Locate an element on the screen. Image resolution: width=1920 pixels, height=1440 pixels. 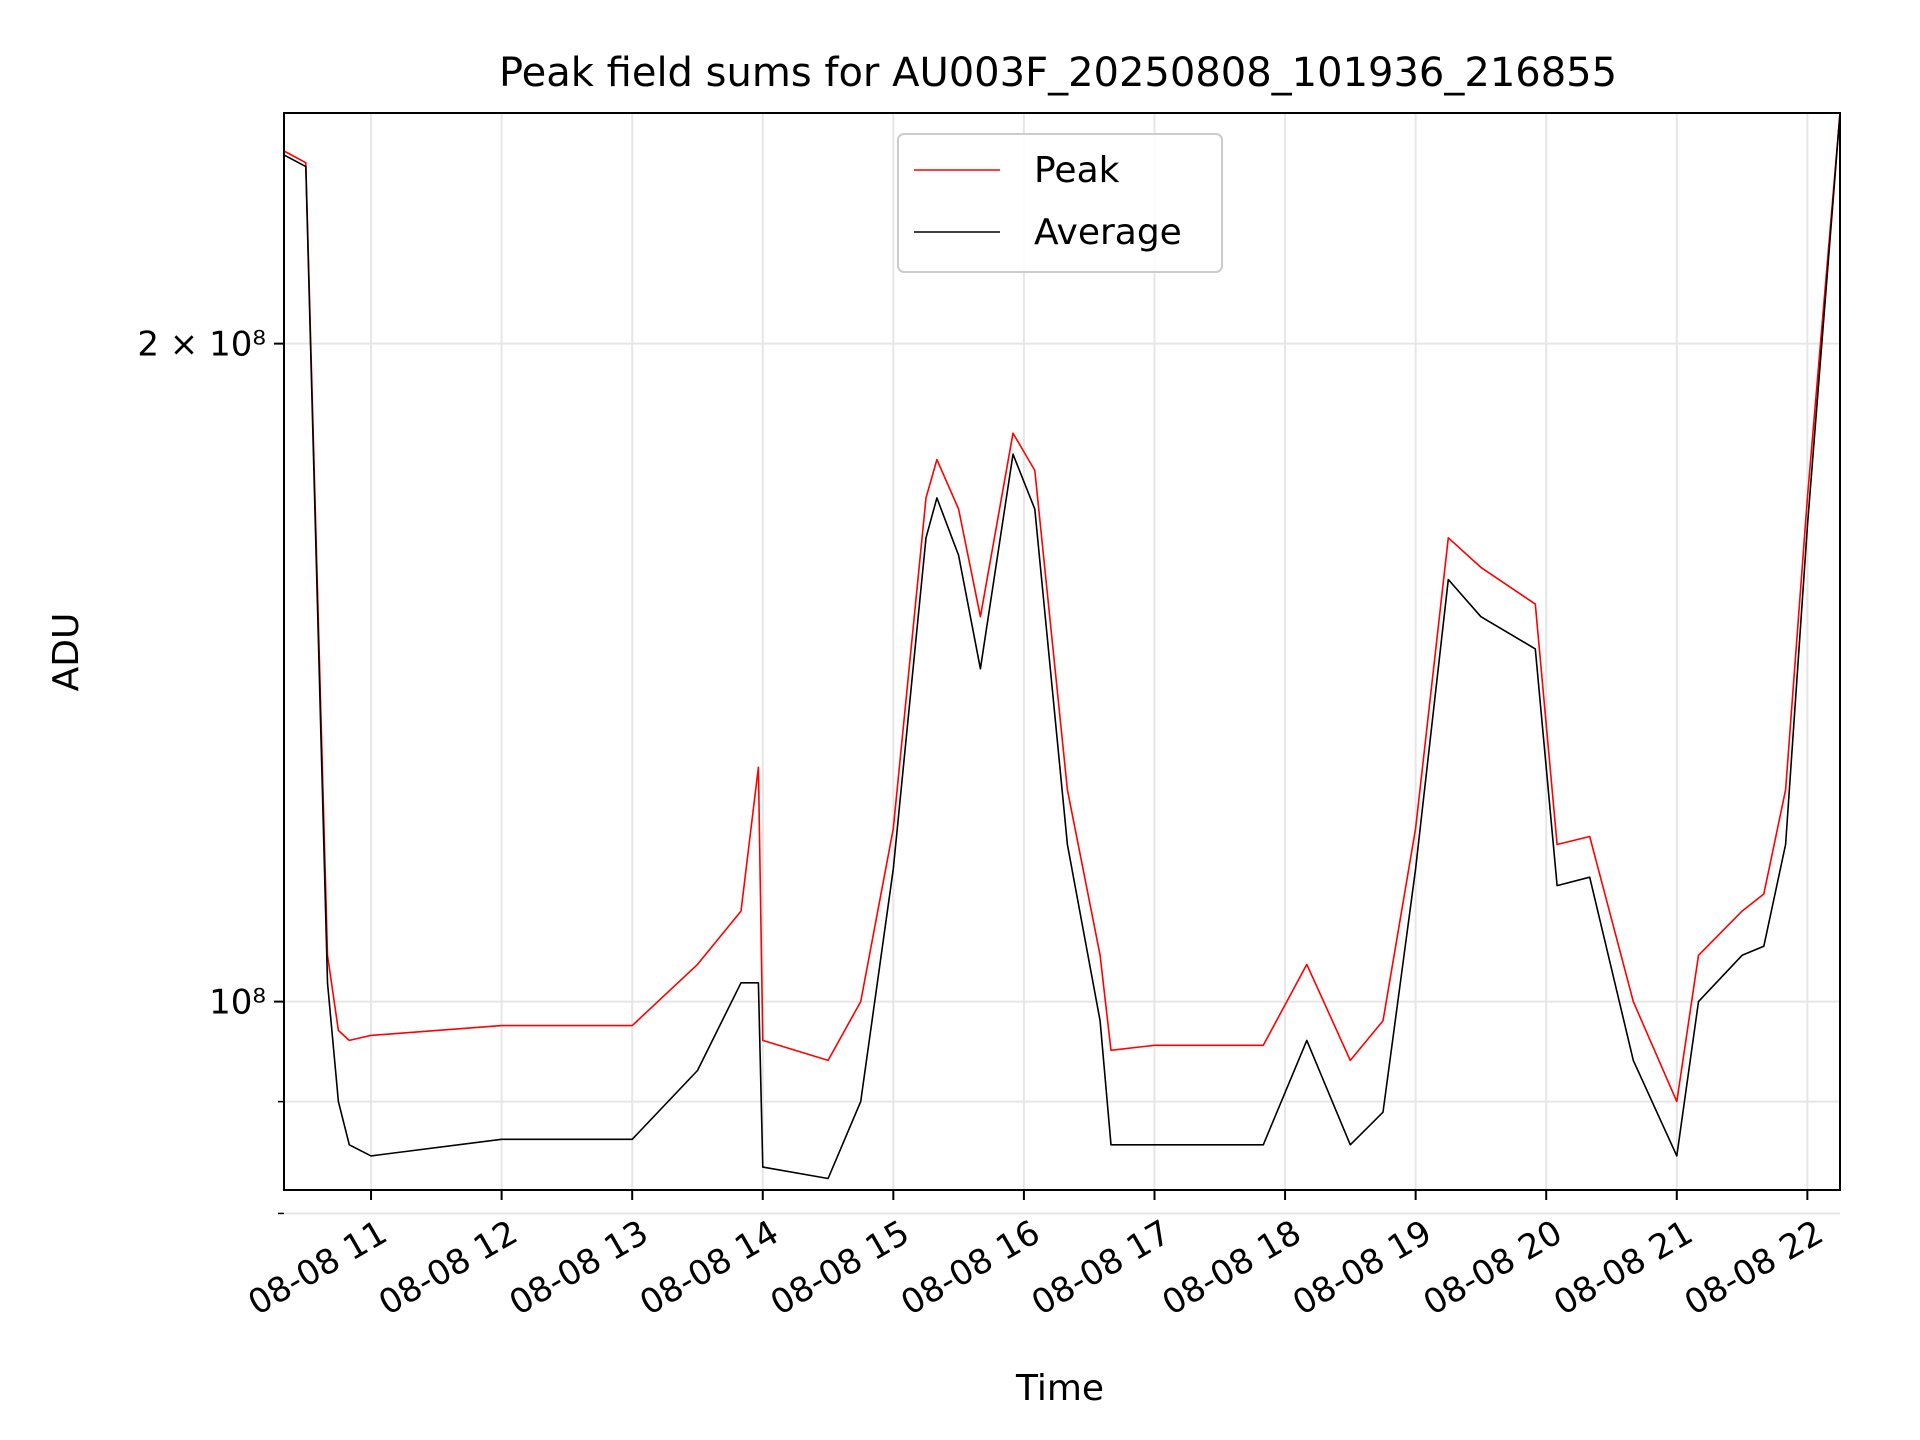
legend-label-average: Average is located at coordinates (1108, 232).